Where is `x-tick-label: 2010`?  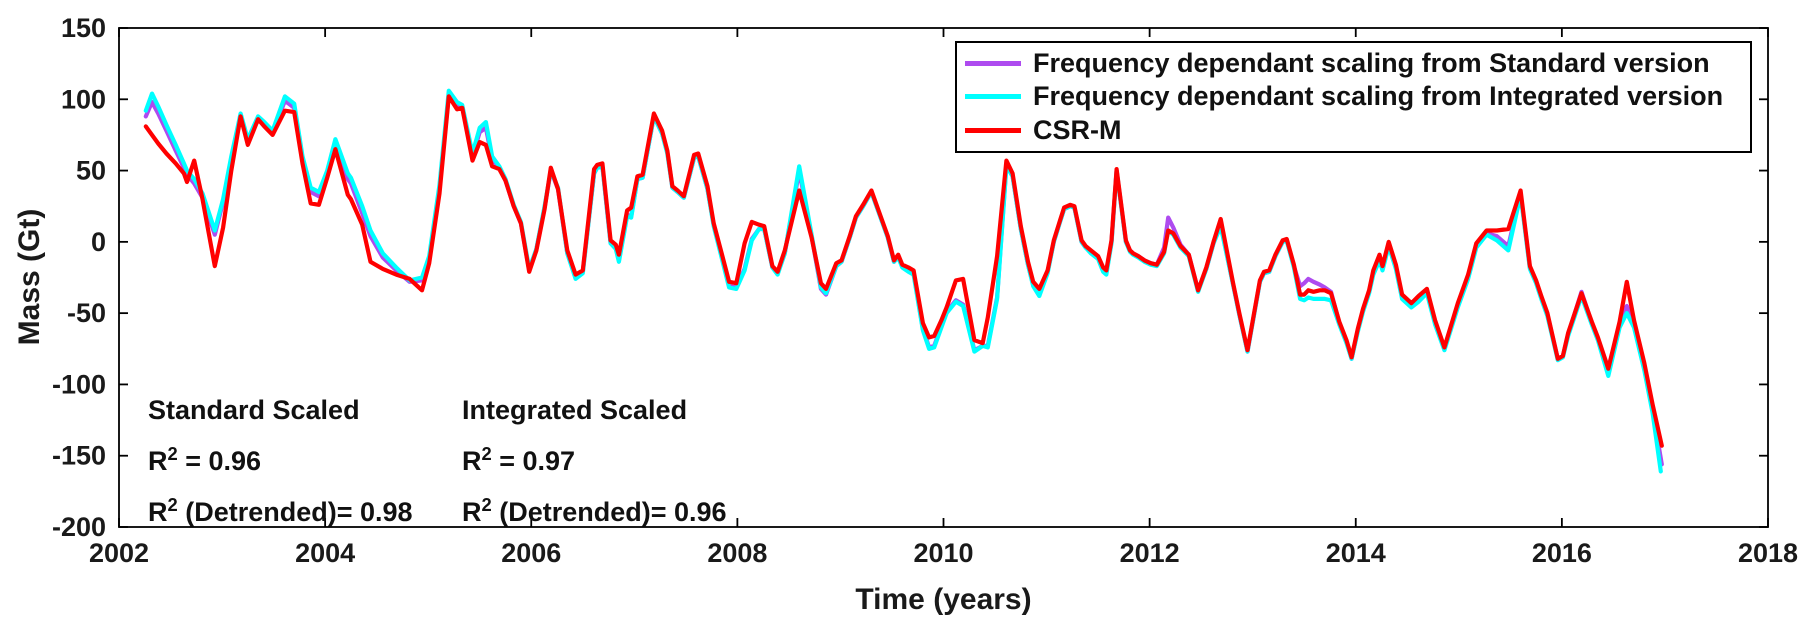
x-tick-label: 2010 is located at coordinates (943, 553).